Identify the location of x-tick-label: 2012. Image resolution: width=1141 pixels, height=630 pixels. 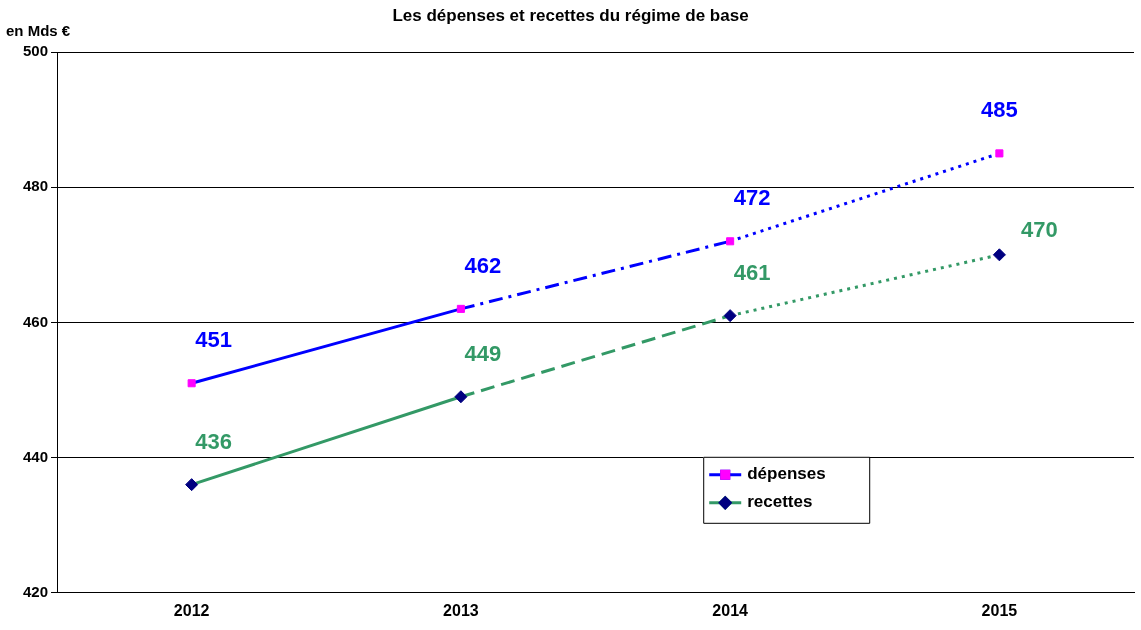
(191, 610).